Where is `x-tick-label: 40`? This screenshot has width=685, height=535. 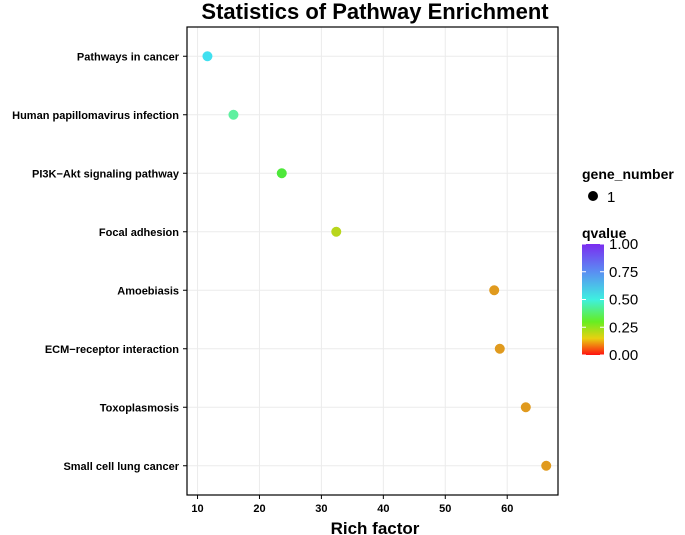
x-tick-label: 40 is located at coordinates (383, 509).